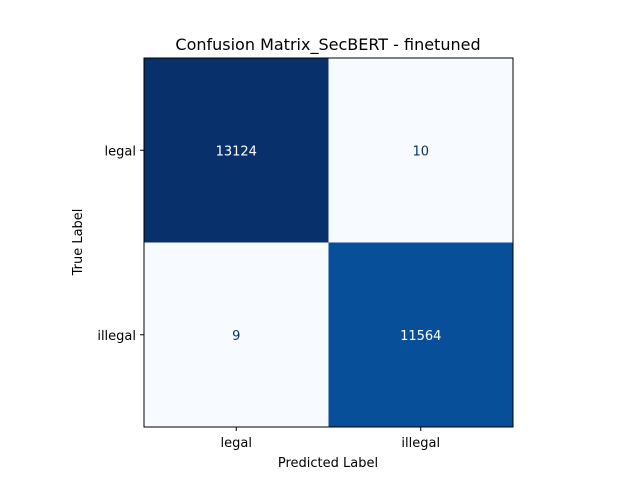 The width and height of the screenshot is (640, 480). I want to click on chart-title: Confusion Matrix_SecBERT - finetuned, so click(327, 45).